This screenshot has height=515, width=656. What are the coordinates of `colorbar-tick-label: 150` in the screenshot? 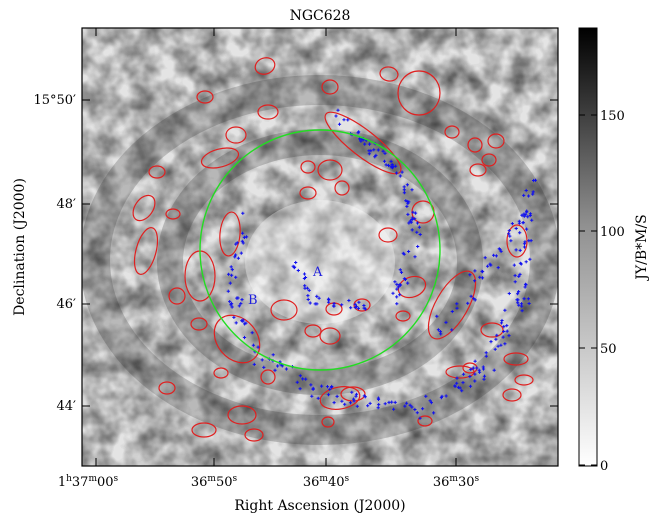 It's located at (612, 116).